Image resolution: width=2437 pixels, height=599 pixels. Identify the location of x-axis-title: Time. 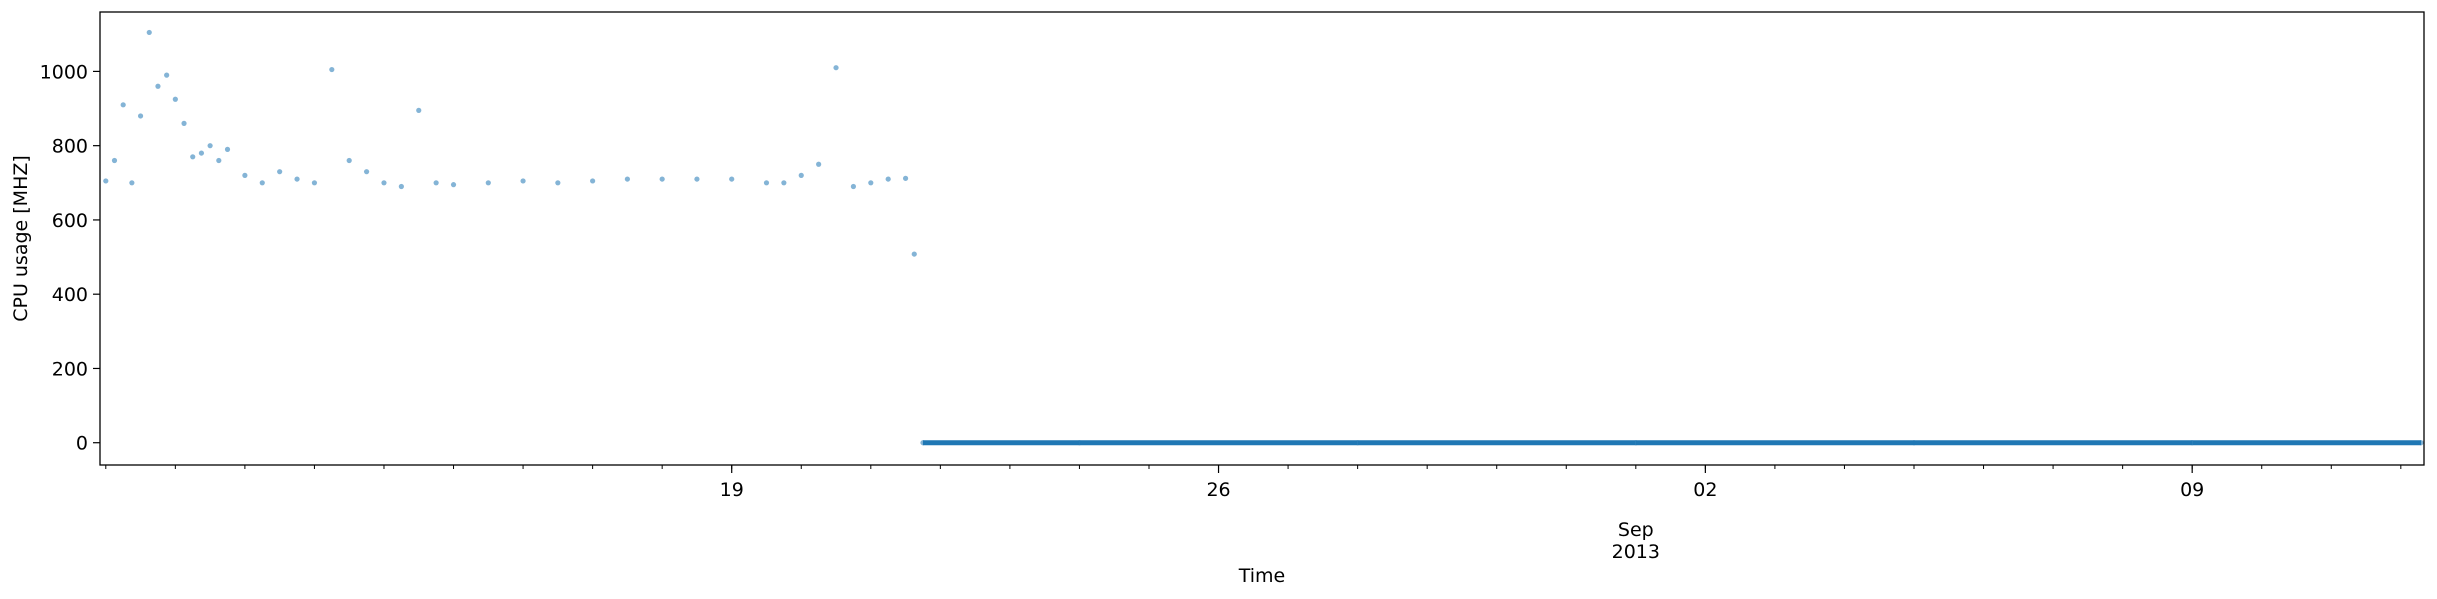
(1262, 576).